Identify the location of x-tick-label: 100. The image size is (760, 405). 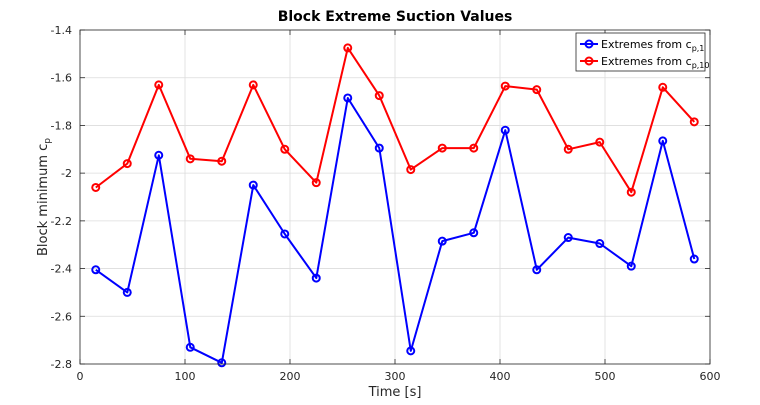
(185, 376).